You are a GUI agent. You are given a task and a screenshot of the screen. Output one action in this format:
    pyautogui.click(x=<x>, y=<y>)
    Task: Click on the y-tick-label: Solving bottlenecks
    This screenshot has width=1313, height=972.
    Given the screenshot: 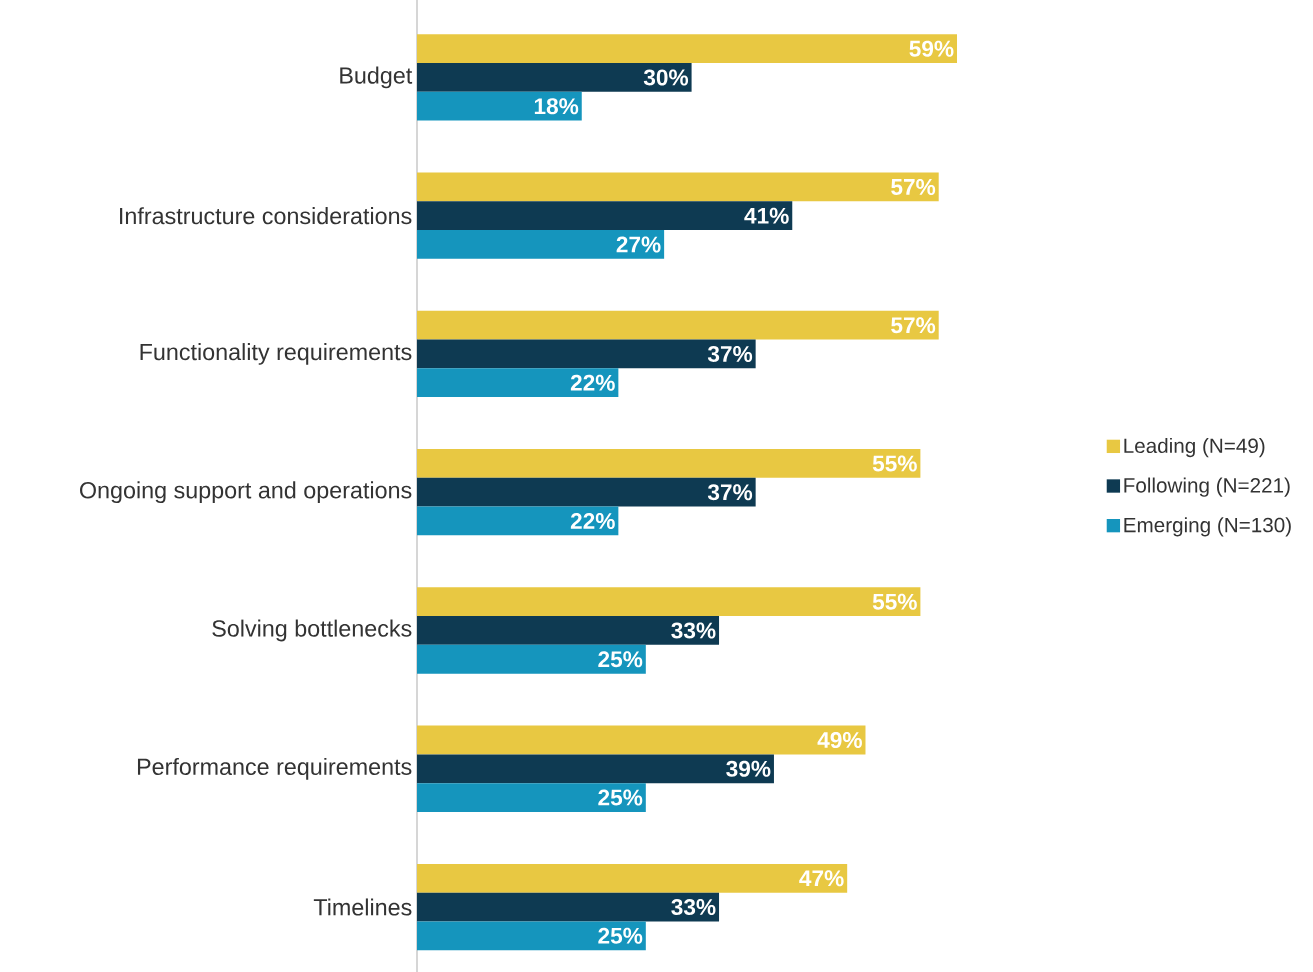 What is the action you would take?
    pyautogui.click(x=312, y=630)
    